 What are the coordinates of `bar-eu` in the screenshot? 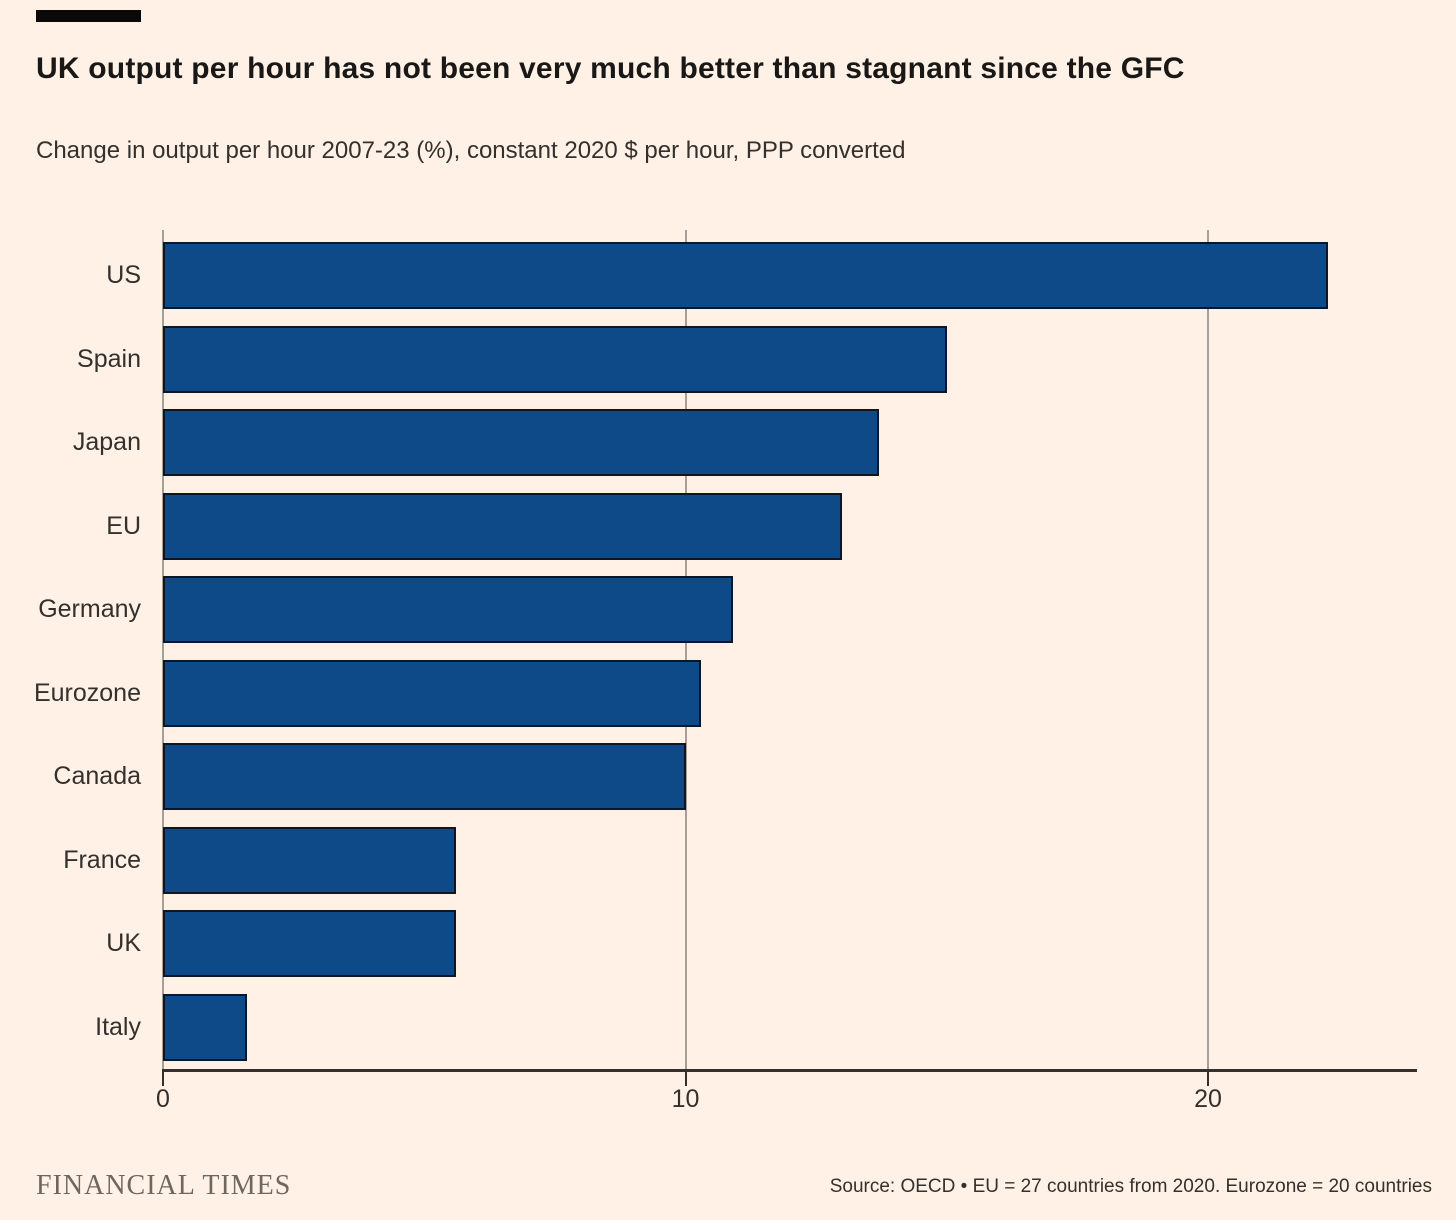 It's located at (503, 526).